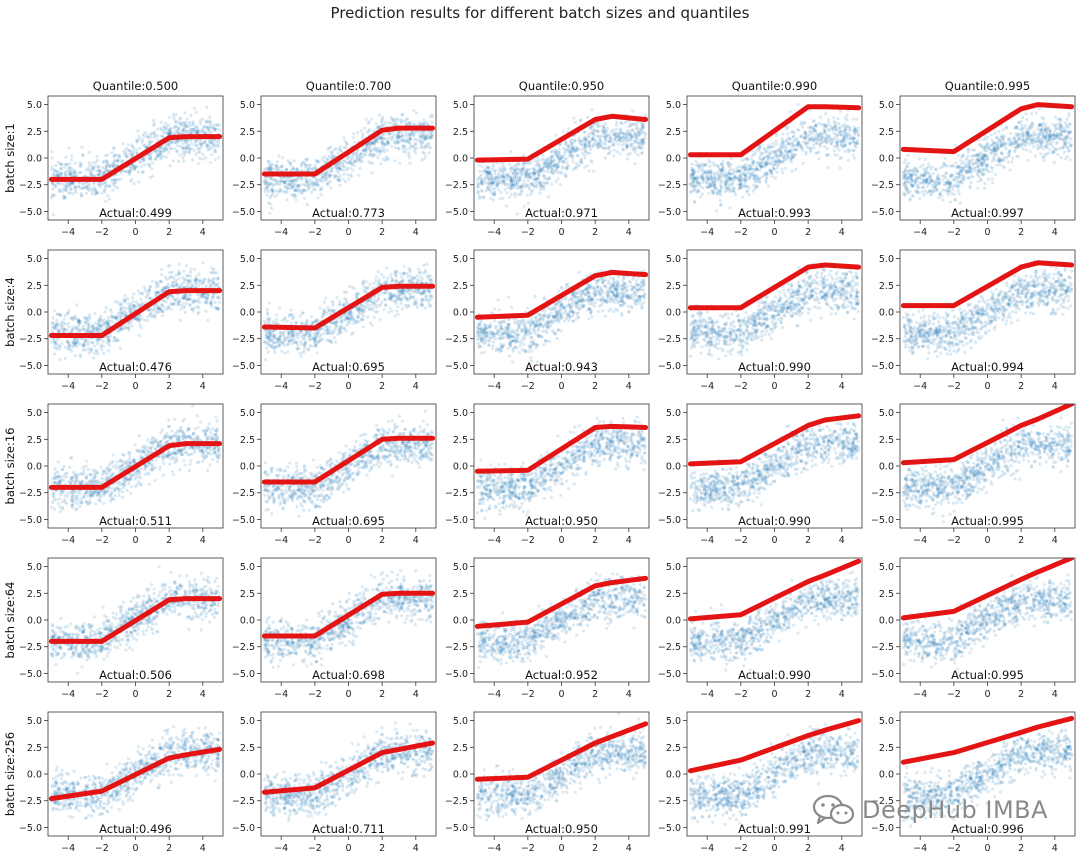 The width and height of the screenshot is (1080, 859). What do you see at coordinates (334, 320) in the screenshot?
I see `subplot-r2-c2: −4 −2 0 2 4 −5.0 −2.5 0.0 2.5 5.0 Actual:0.695` at bounding box center [334, 320].